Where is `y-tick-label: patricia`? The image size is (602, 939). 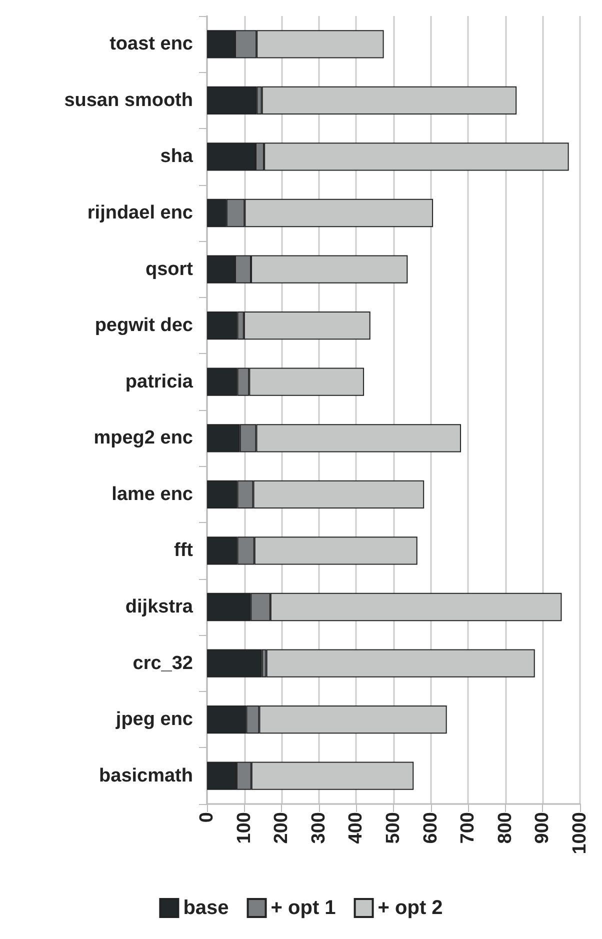 y-tick-label: patricia is located at coordinates (159, 381).